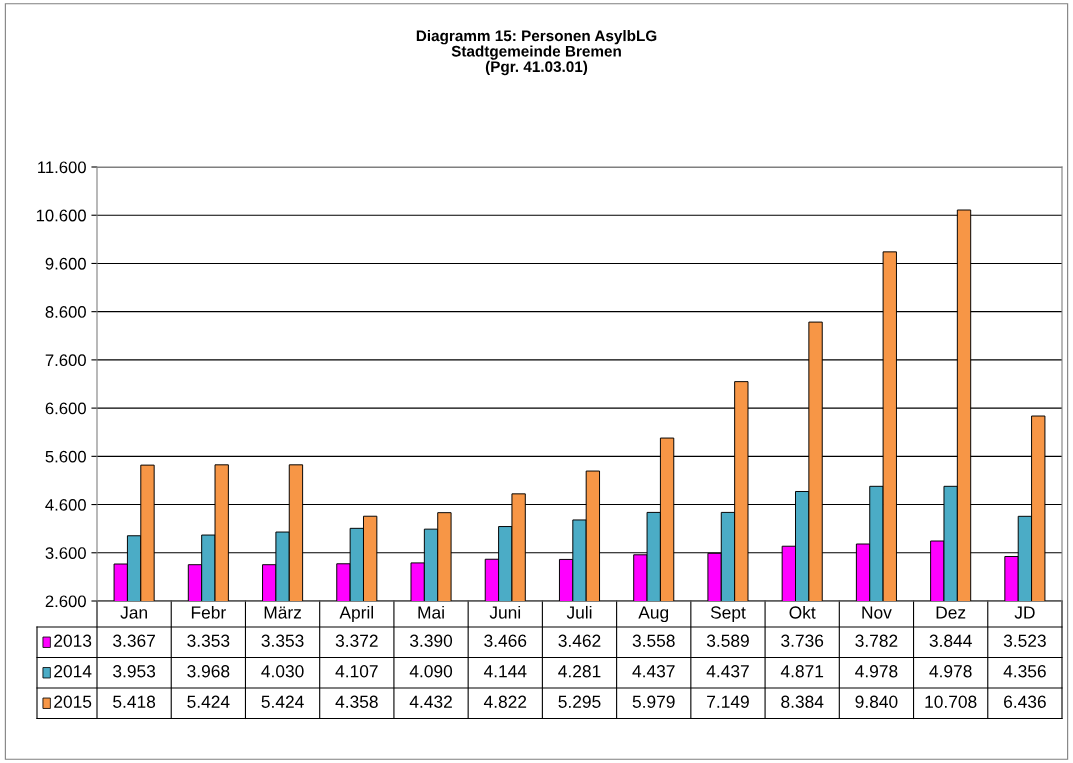 The width and height of the screenshot is (1073, 763). What do you see at coordinates (579, 701) in the screenshot?
I see `data-label: 5.295` at bounding box center [579, 701].